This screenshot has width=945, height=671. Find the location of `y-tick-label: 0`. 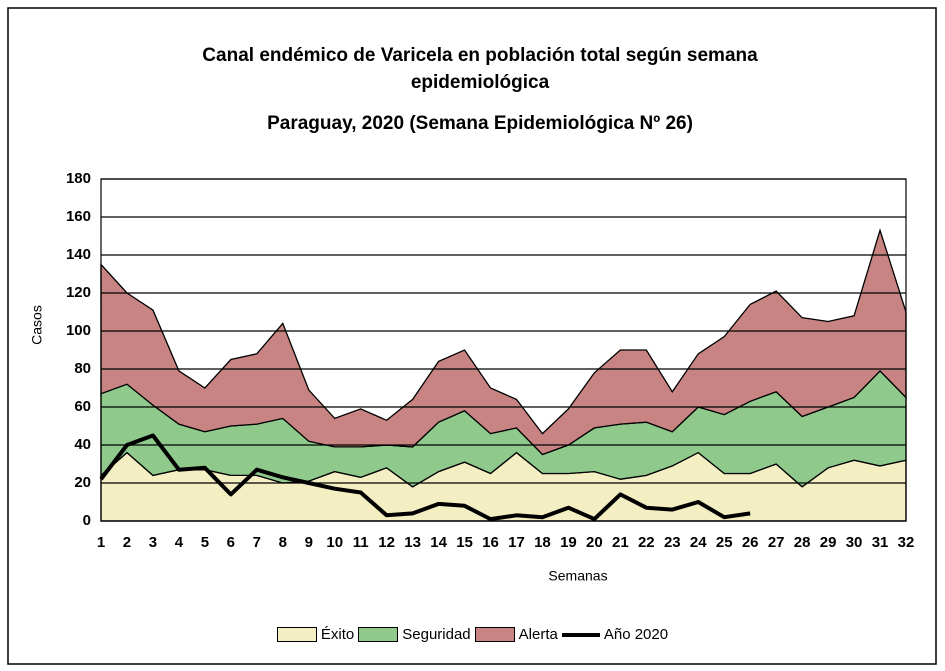

y-tick-label: 0 is located at coordinates (87, 520).